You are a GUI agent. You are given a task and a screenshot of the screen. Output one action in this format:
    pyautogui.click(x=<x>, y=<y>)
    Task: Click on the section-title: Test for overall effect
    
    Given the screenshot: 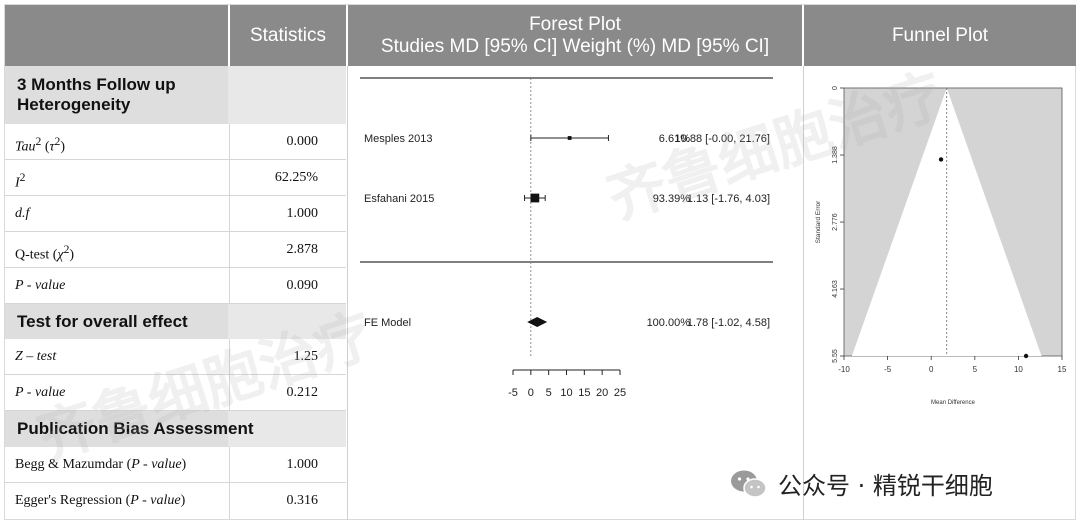 What is the action you would take?
    pyautogui.click(x=102, y=321)
    